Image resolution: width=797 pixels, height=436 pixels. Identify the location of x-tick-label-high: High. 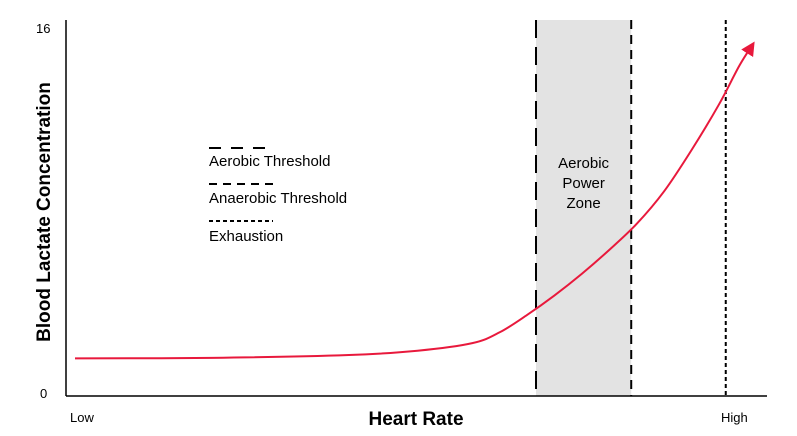
(734, 417).